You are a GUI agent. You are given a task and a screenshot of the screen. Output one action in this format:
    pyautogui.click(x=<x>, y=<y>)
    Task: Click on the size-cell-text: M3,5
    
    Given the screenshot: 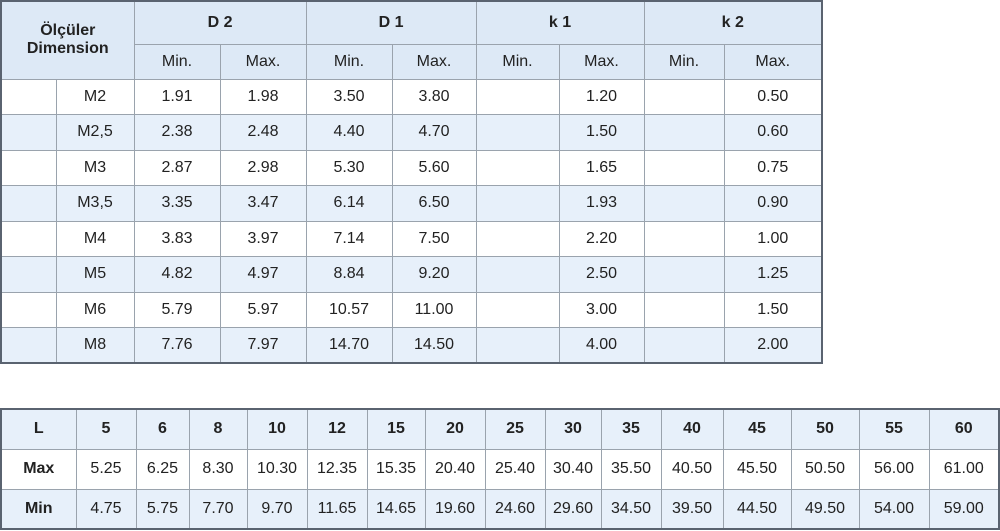 What is the action you would take?
    pyautogui.click(x=95, y=203)
    